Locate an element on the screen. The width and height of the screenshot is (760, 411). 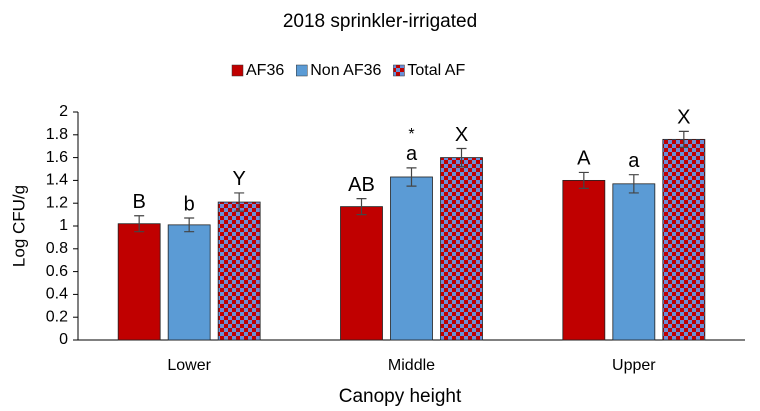
y-tick-label: 1 is located at coordinates (63, 225).